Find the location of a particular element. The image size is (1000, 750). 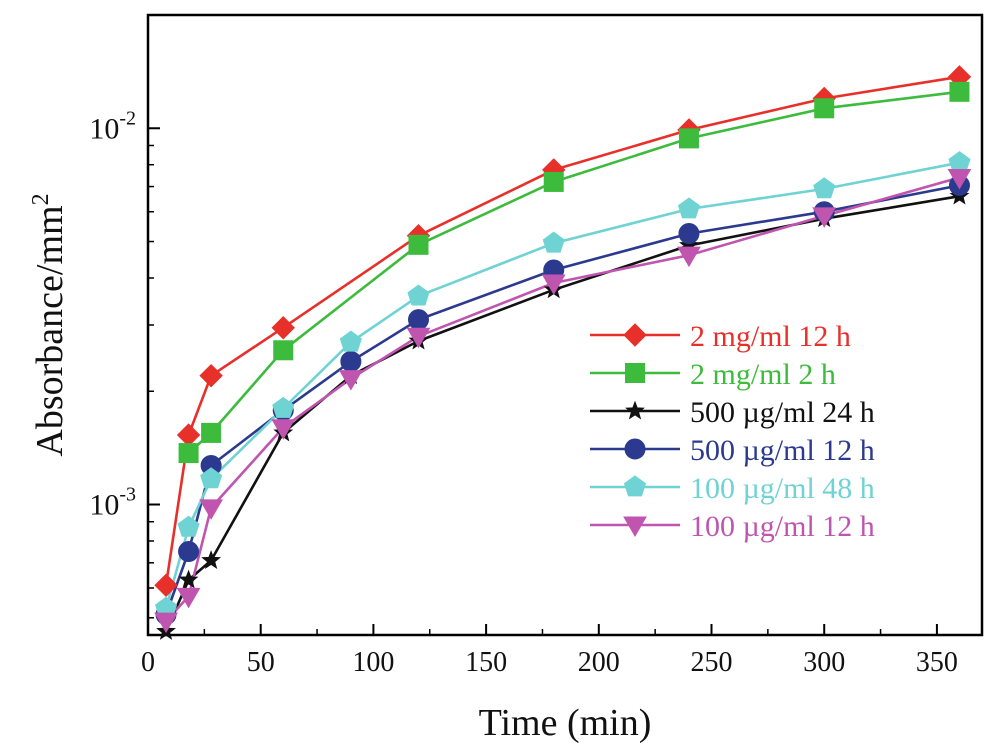

x-tick-label: 250 is located at coordinates (712, 662).